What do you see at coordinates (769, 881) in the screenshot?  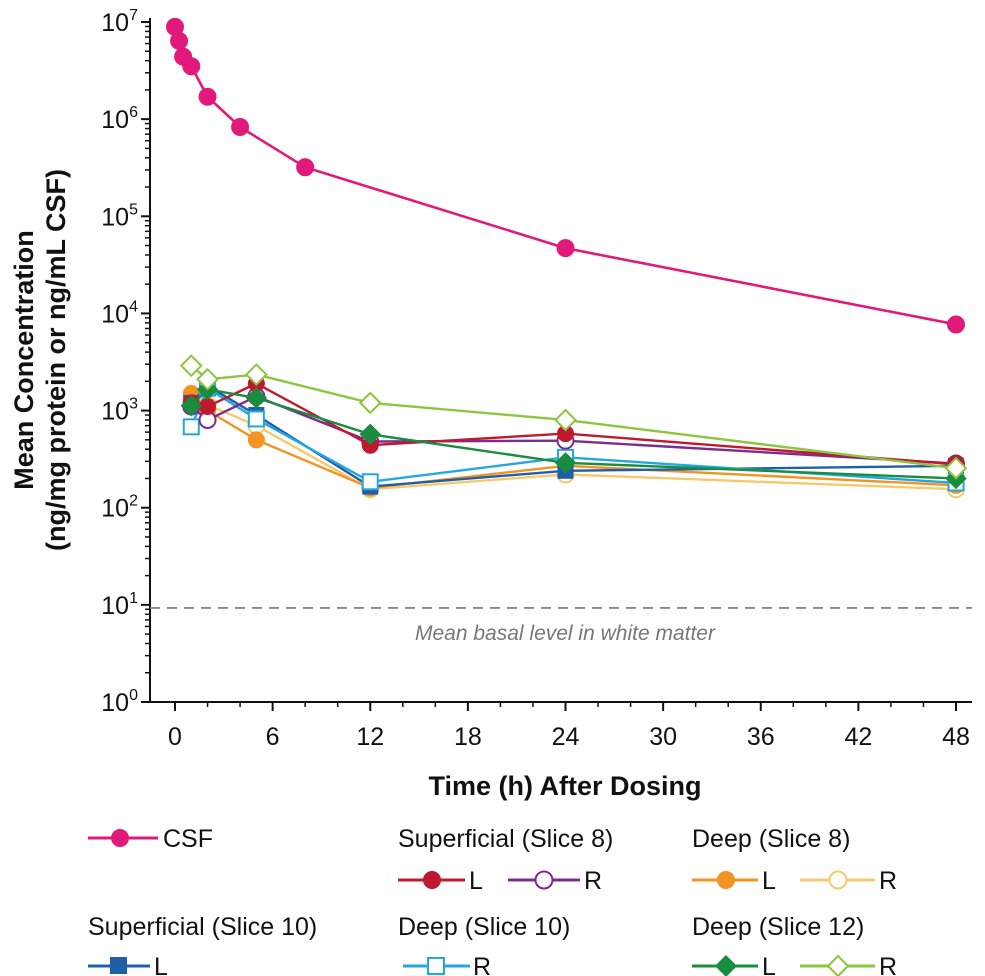 I see `legend-label-deep8-L: L` at bounding box center [769, 881].